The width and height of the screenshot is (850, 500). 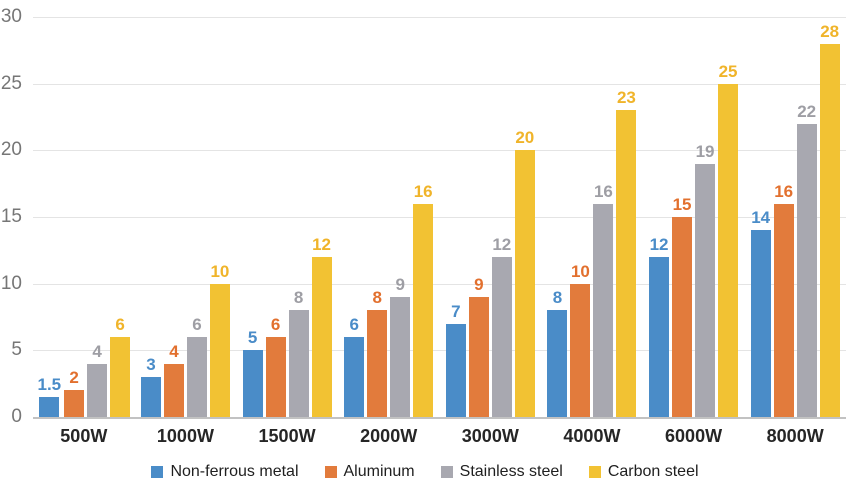 I want to click on bar-column: 28, so click(x=829, y=219).